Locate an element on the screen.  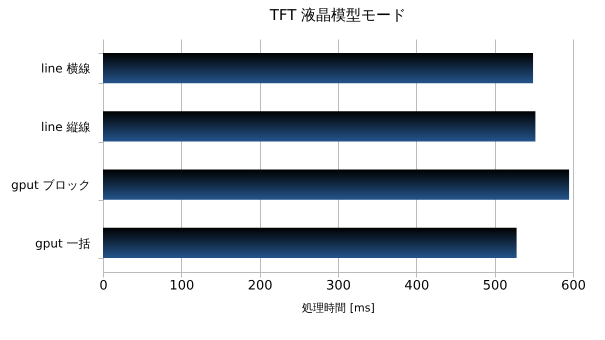
y-tick-label: gput ブロック is located at coordinates (50, 185).